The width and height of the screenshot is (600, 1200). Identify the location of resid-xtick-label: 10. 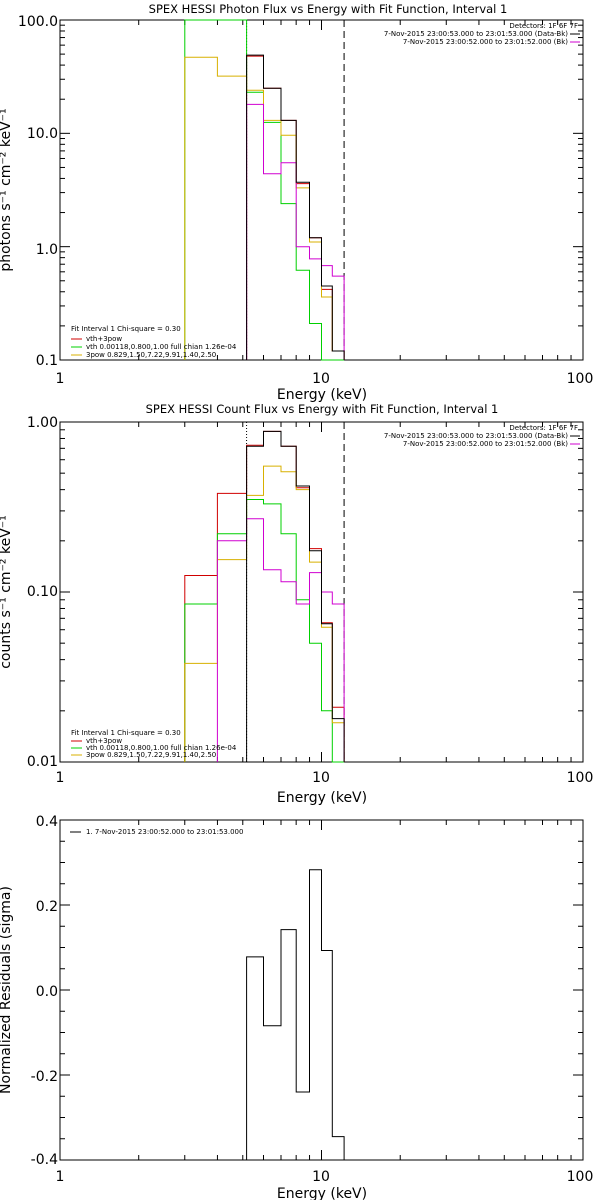
(321, 1177).